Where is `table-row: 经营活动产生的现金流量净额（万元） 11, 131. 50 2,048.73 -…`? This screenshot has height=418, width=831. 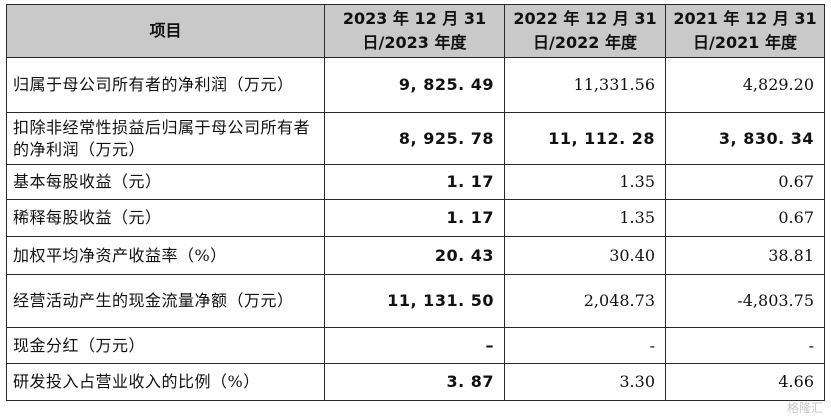
table-row: 经营活动产生的现金流量净额（万元） 11, 131. 50 2,048.73 -… is located at coordinates (415, 301).